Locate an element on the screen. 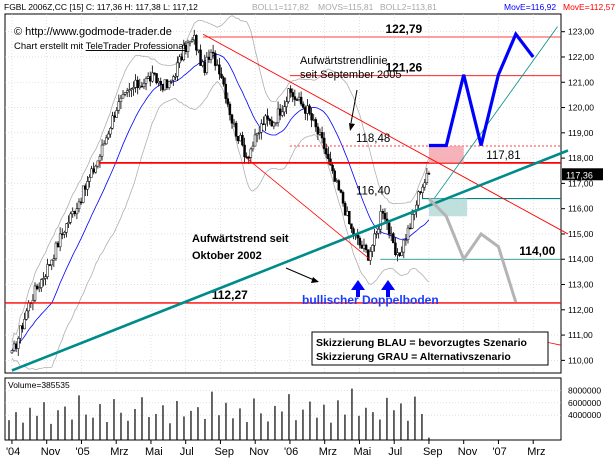  x-tick-label: '07 is located at coordinates (499, 452).